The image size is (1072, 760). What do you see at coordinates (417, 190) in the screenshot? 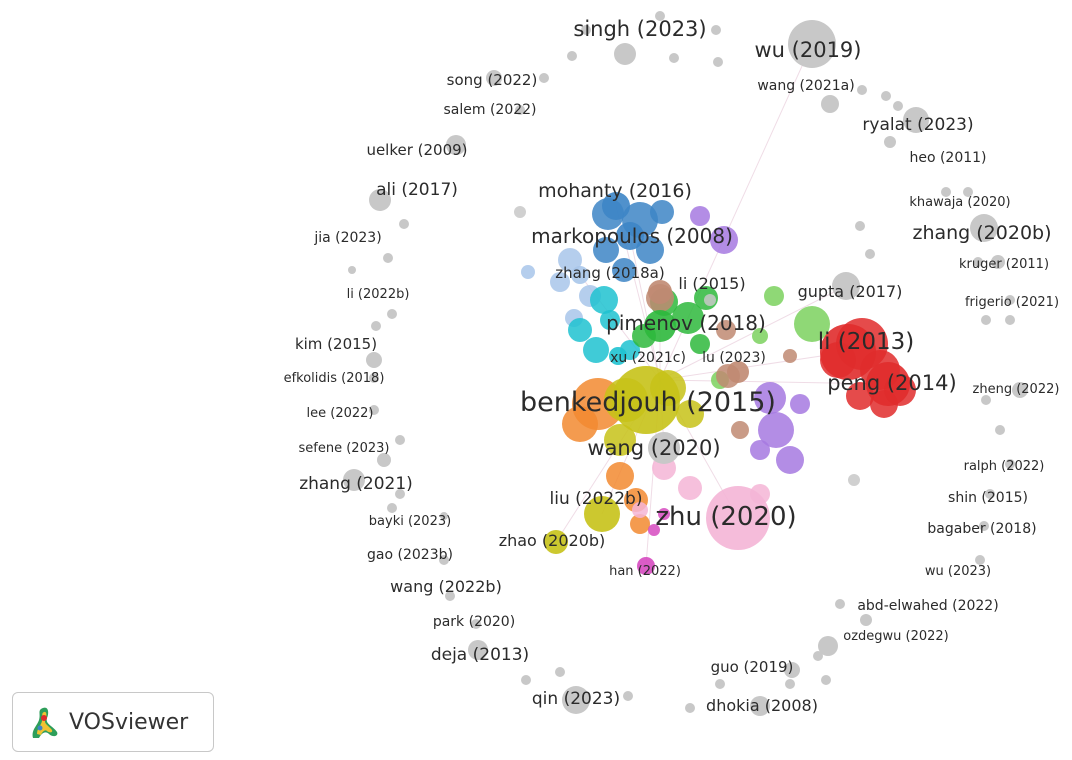
I see `node-label: ali (2017)` at bounding box center [417, 190].